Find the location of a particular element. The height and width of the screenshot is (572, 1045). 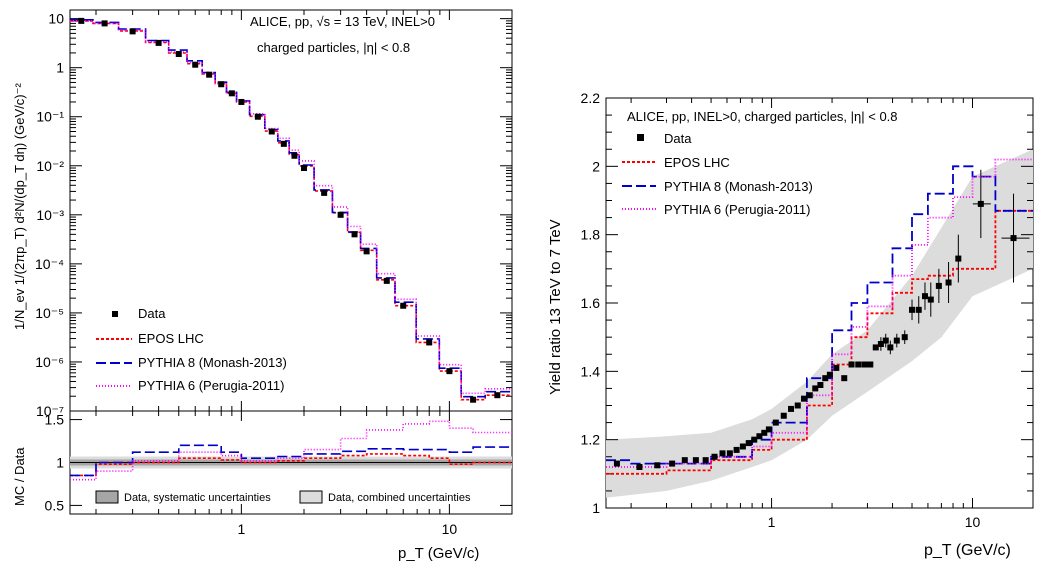

ratio-y-tick-label: 1 is located at coordinates (60, 463).